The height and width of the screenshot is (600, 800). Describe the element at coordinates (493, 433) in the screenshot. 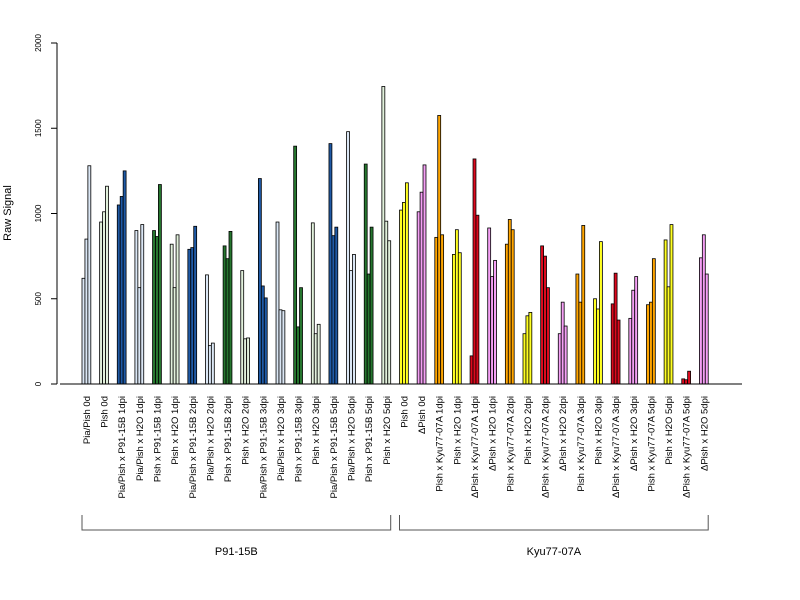

I see `category-label: ΔPish x H2O 1dpi` at that location.